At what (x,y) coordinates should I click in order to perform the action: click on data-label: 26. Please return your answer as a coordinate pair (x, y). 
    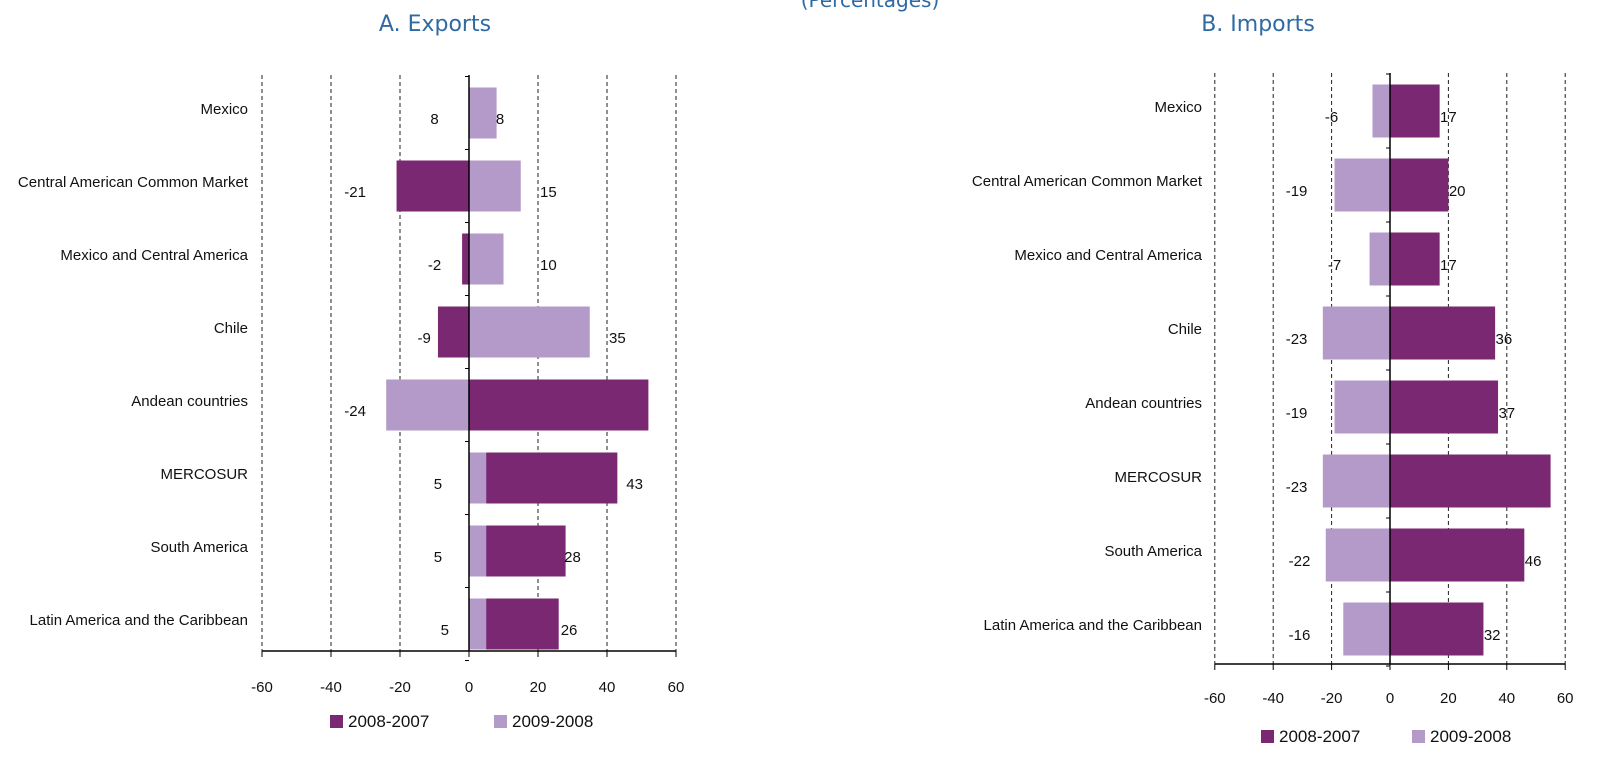
    Looking at the image, I should click on (569, 630).